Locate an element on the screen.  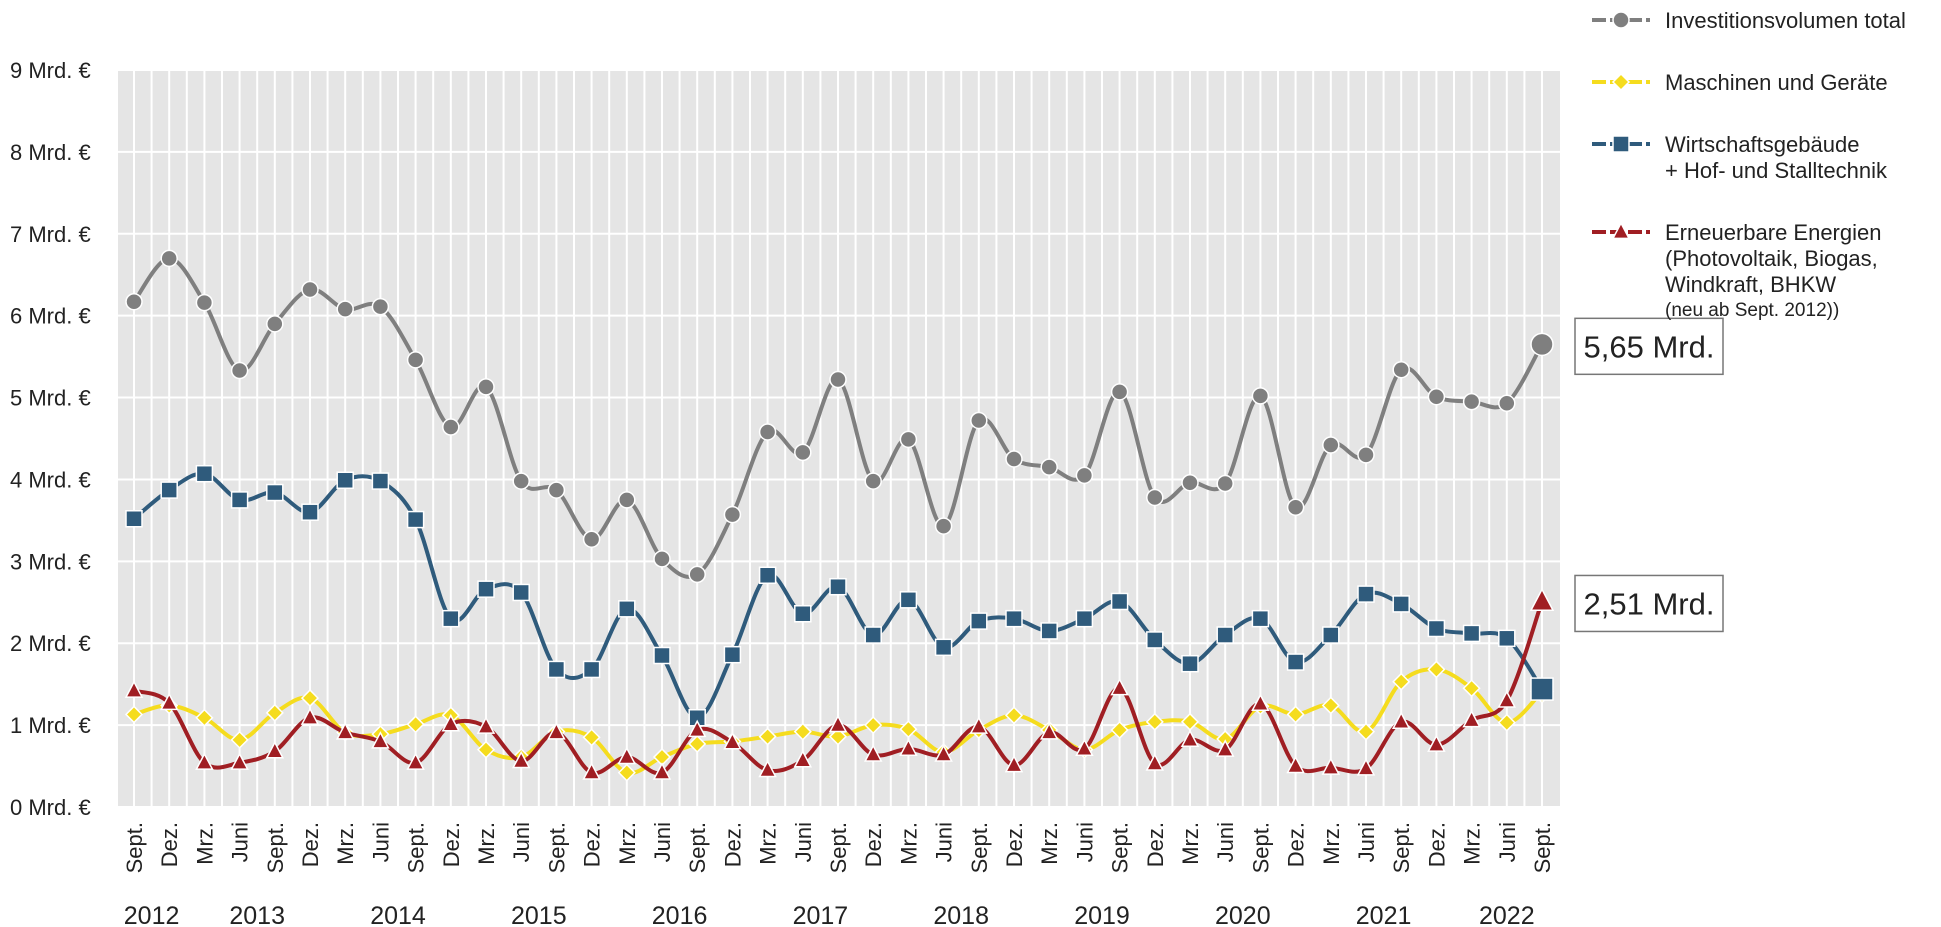
y-tick-label: 9 Mrd. € is located at coordinates (50, 70).